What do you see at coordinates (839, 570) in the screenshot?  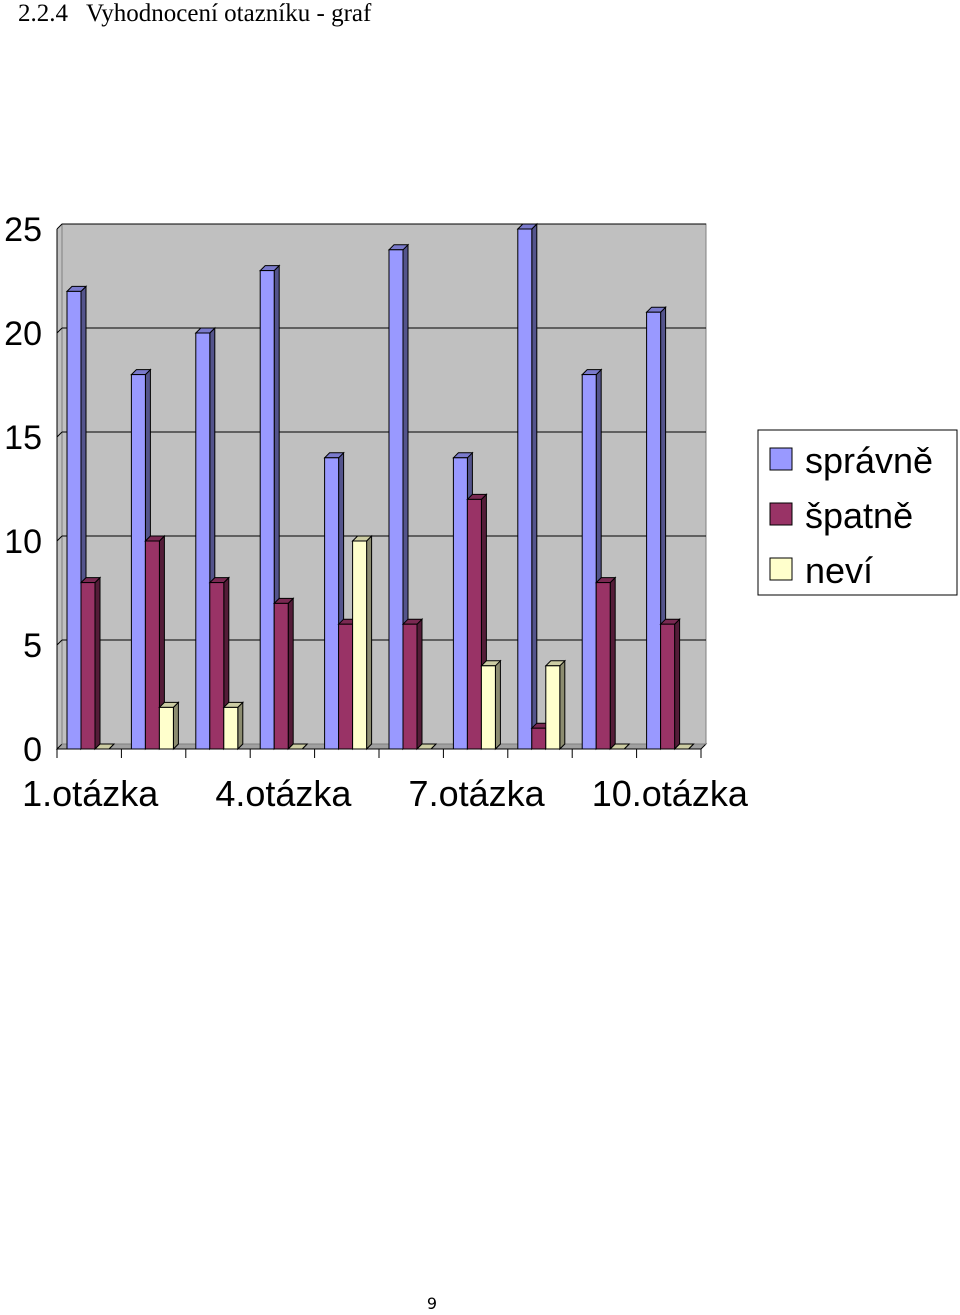 I see `legend-label: neví` at bounding box center [839, 570].